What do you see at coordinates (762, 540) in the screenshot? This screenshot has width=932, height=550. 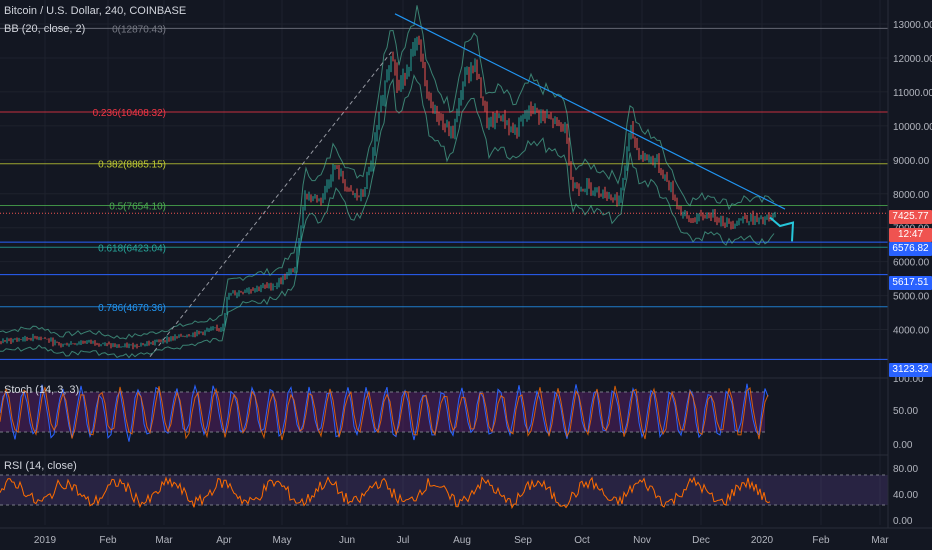 I see `time-axis-label: 2020` at bounding box center [762, 540].